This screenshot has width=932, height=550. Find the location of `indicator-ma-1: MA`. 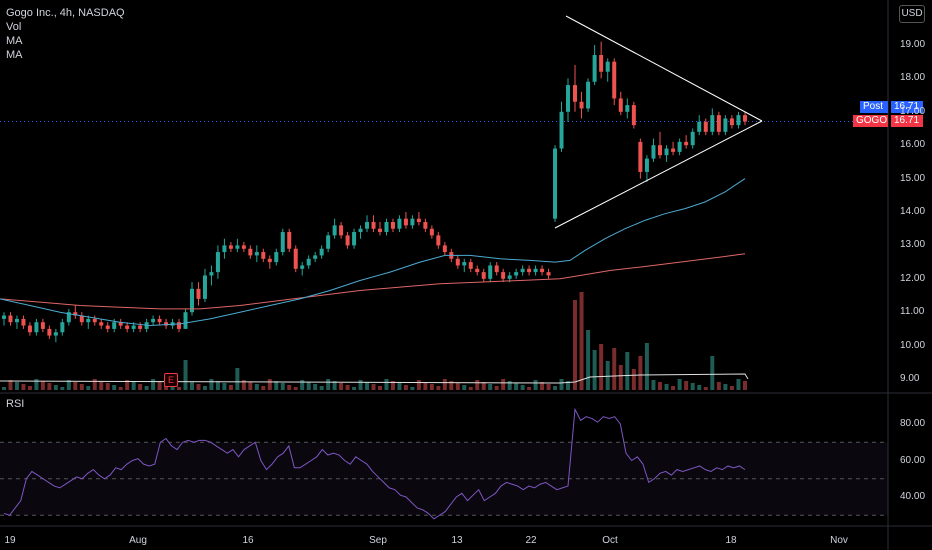

indicator-ma-1: MA is located at coordinates (14, 41).